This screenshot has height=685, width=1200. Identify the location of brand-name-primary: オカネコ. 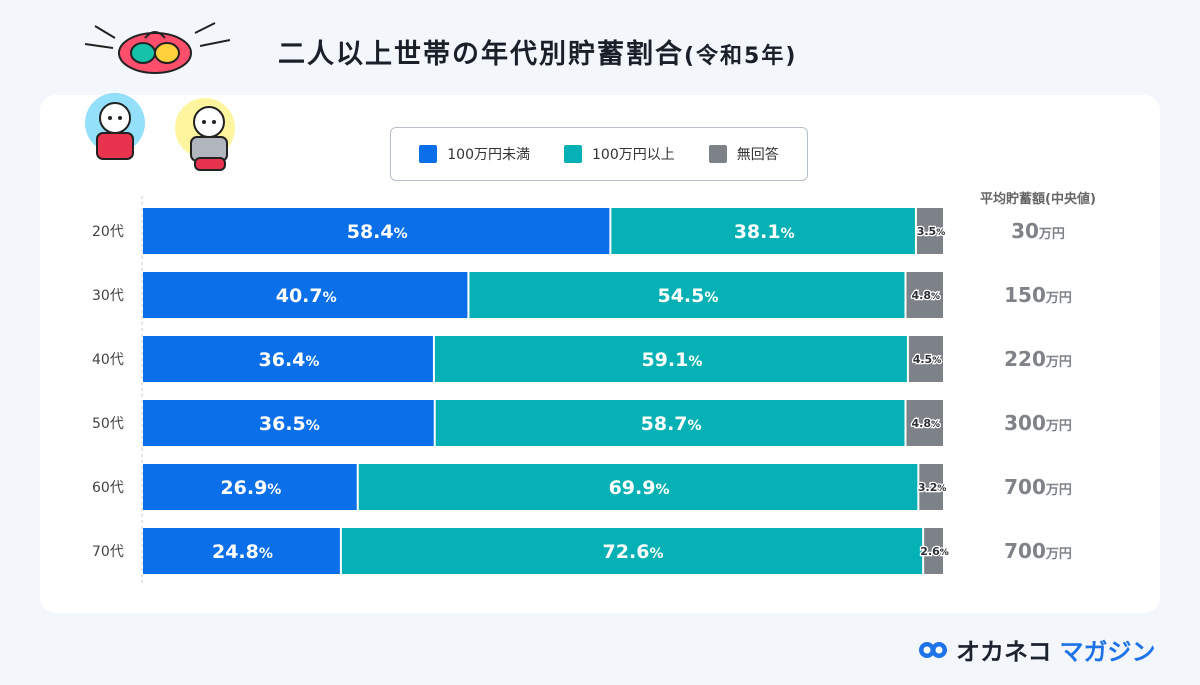
(1004, 652).